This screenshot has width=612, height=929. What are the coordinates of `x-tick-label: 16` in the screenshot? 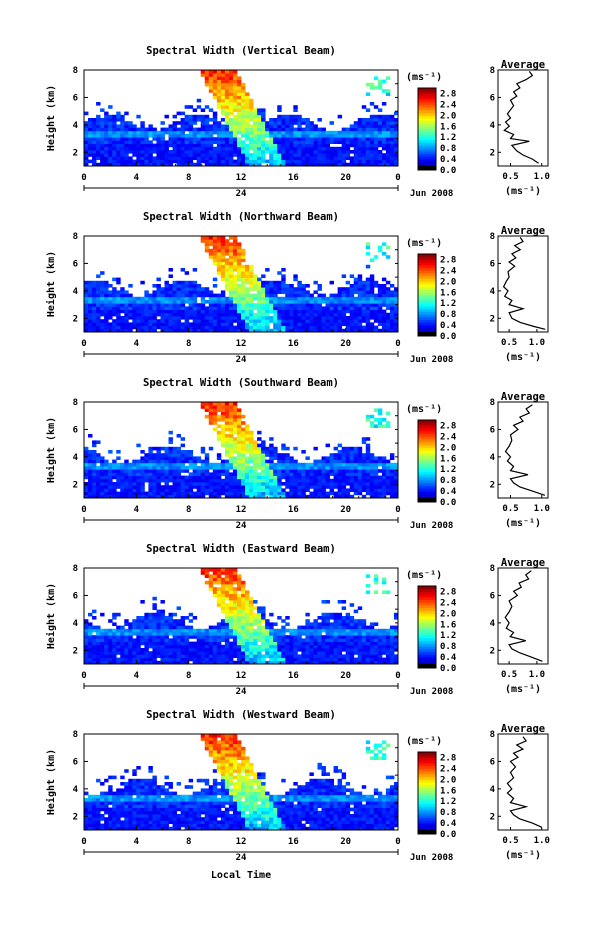 It's located at (293, 510).